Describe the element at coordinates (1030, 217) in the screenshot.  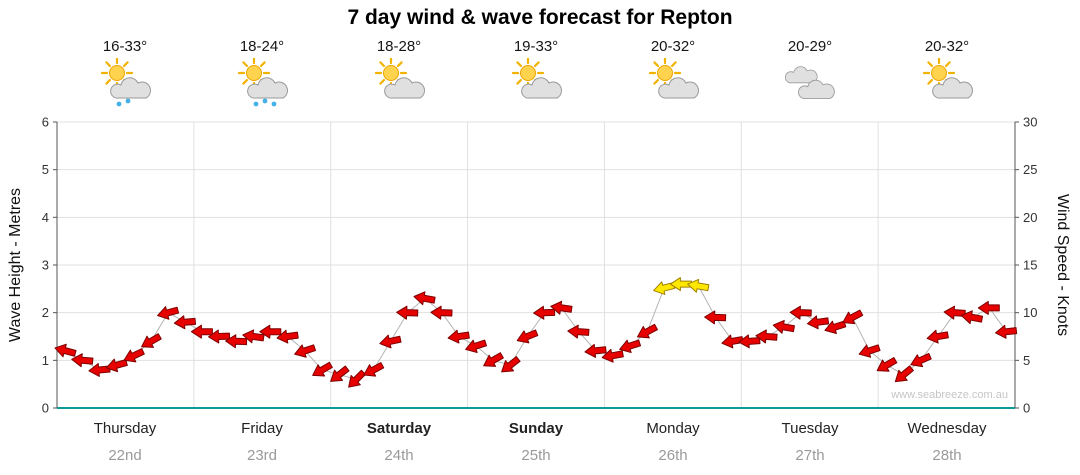
I see `svg-text: 20` at that location.